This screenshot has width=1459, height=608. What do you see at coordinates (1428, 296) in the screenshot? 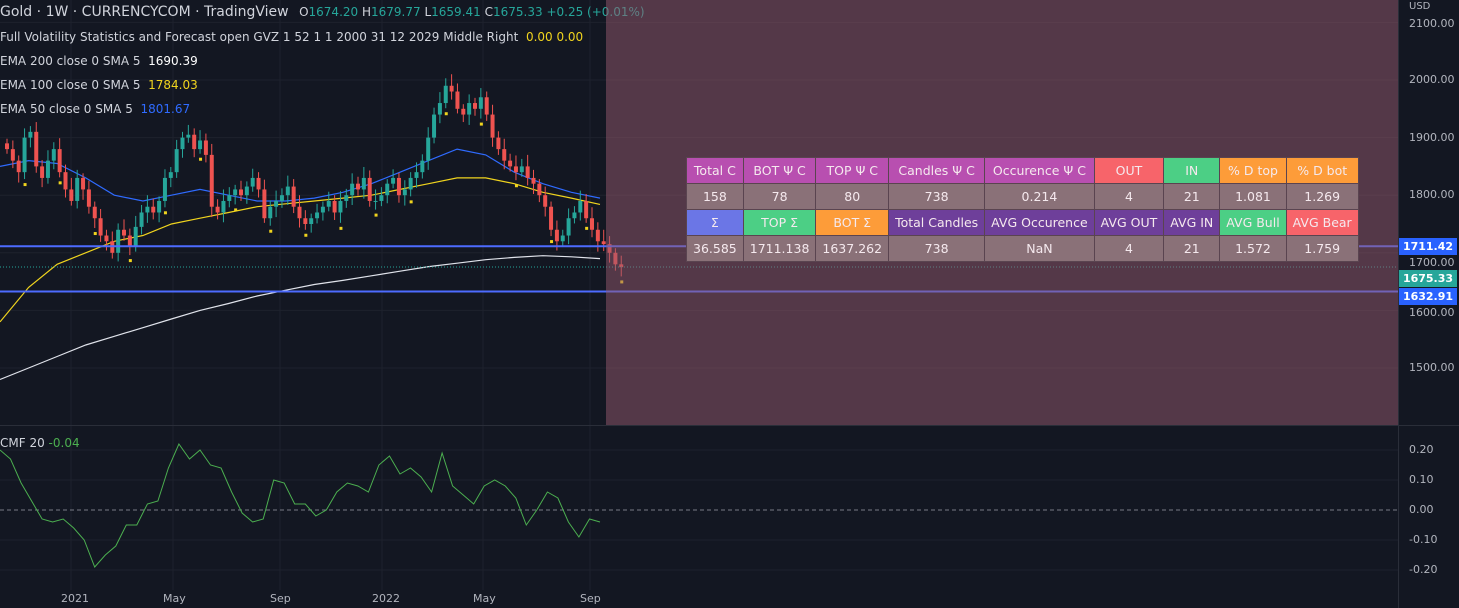
I see `price-tag: 1632.91` at bounding box center [1428, 296].